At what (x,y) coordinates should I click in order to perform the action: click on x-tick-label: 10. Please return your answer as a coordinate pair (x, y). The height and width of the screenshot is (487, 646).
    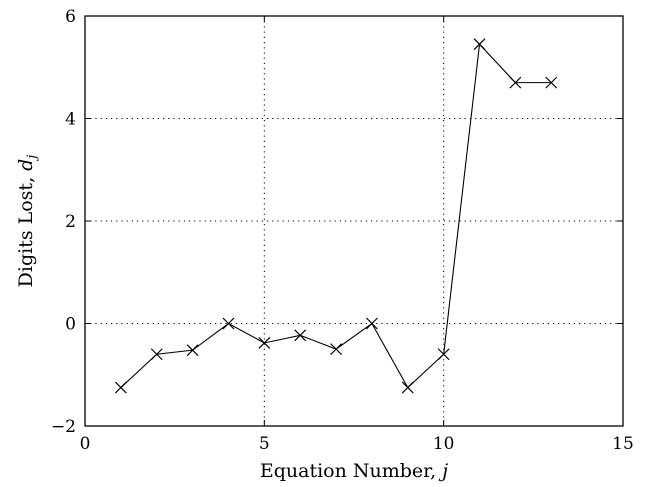
    Looking at the image, I should click on (444, 444).